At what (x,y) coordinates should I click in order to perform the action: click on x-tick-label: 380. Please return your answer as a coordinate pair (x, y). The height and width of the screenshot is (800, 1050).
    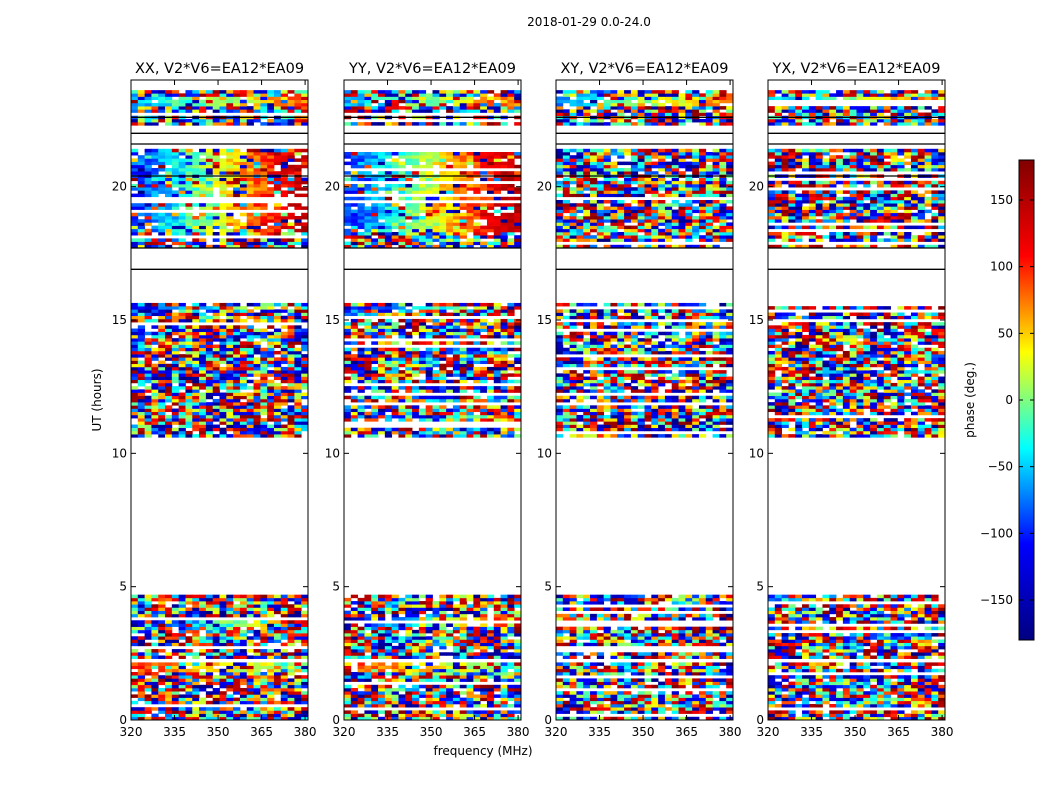
    Looking at the image, I should click on (305, 732).